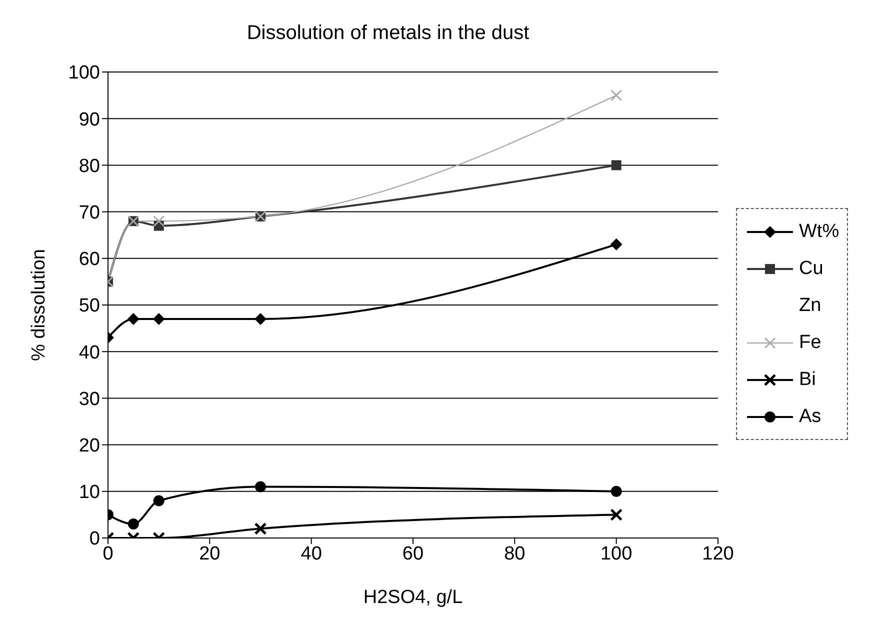 The height and width of the screenshot is (620, 885). Describe the element at coordinates (89, 166) in the screenshot. I see `y-tick-label: 80` at that location.